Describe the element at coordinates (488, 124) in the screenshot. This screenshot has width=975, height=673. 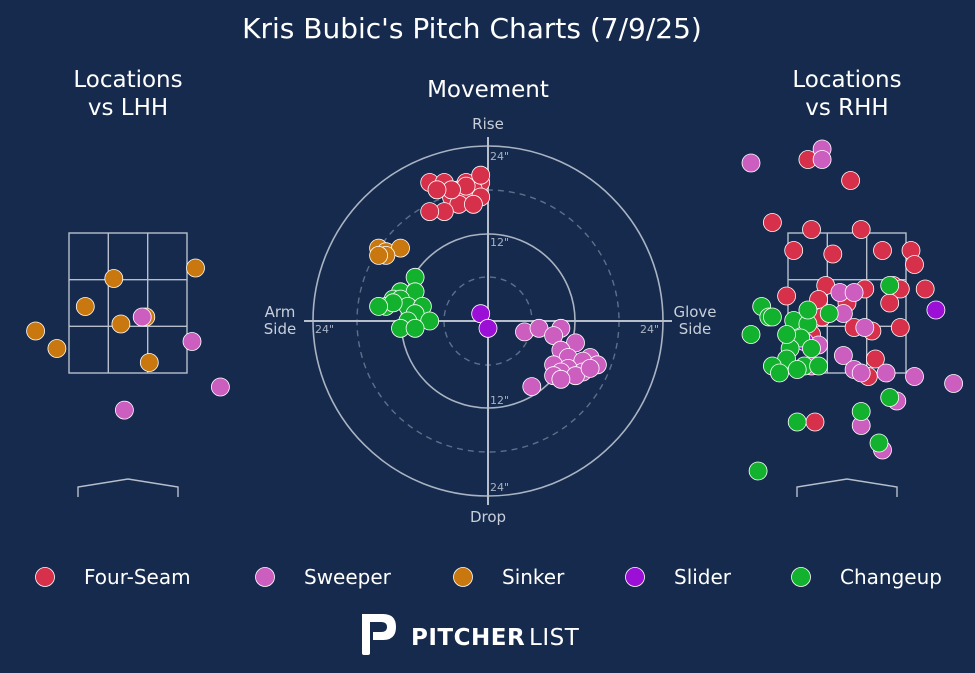
I see `movement-label-rise: Rise` at that location.